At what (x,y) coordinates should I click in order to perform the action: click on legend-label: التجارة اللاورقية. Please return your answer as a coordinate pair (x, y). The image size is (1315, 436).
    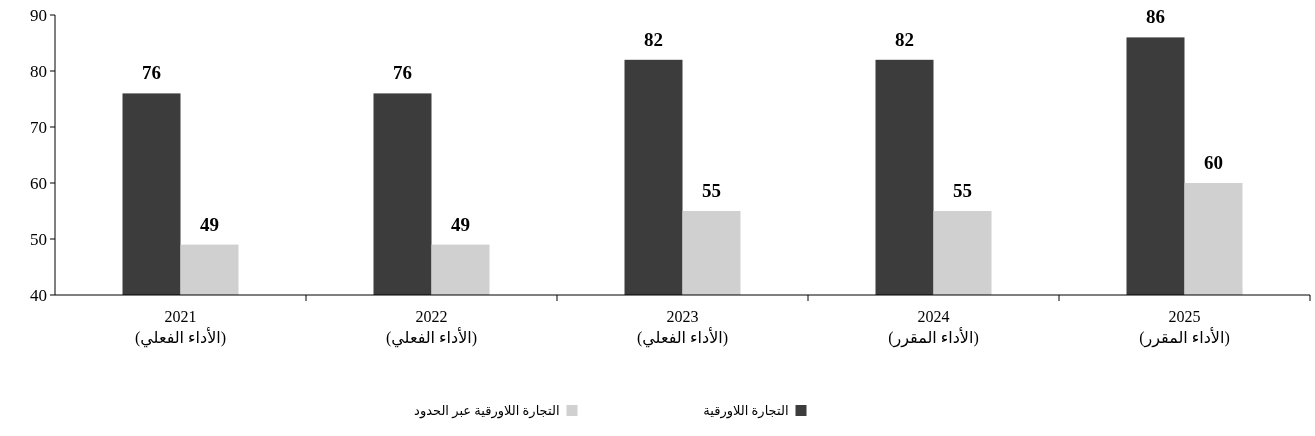
    Looking at the image, I should click on (746, 411).